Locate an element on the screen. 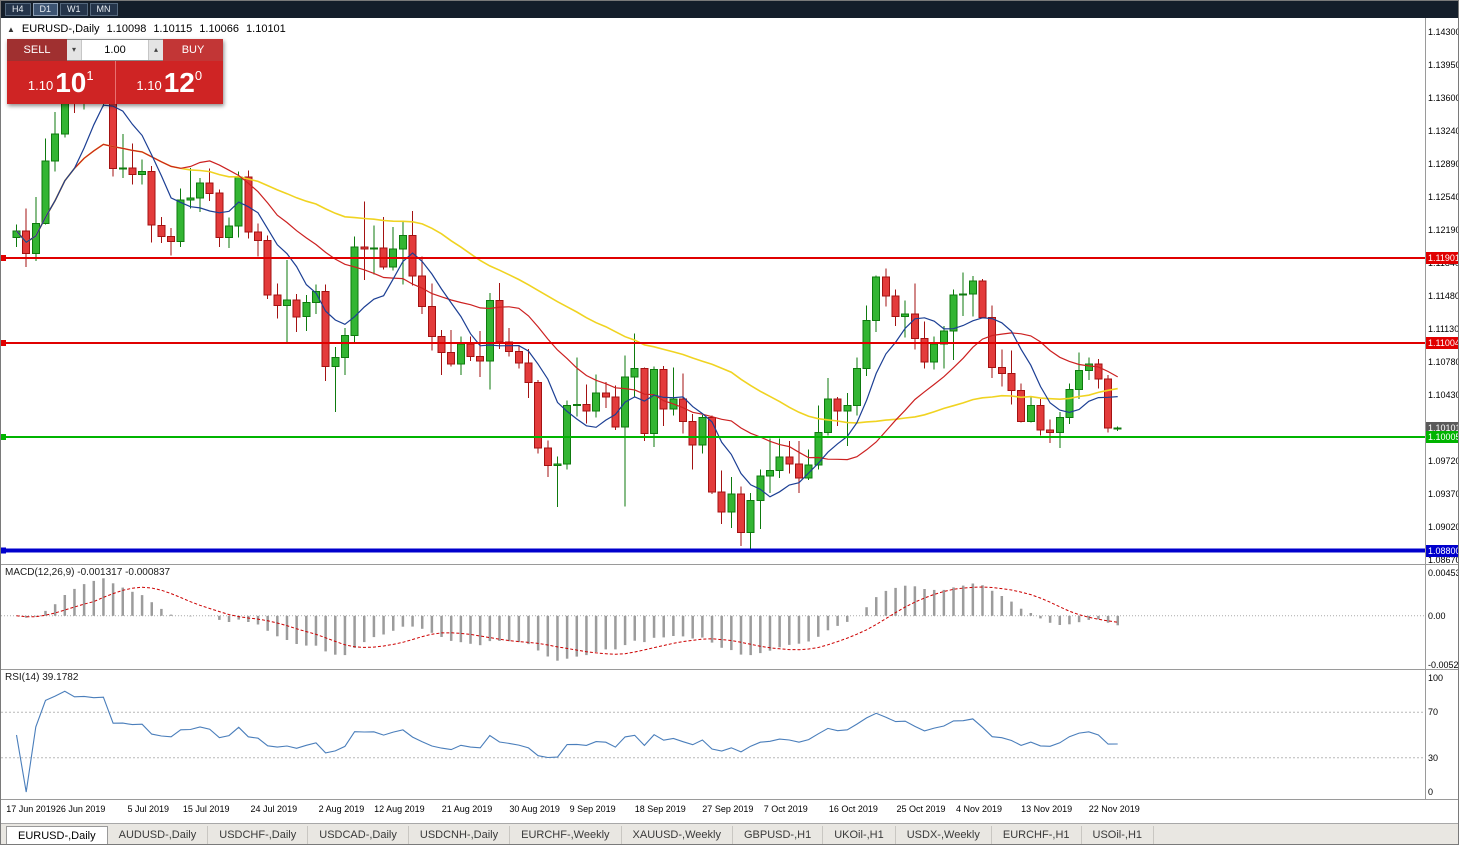  sell-price-pip: 1 is located at coordinates (90, 75).